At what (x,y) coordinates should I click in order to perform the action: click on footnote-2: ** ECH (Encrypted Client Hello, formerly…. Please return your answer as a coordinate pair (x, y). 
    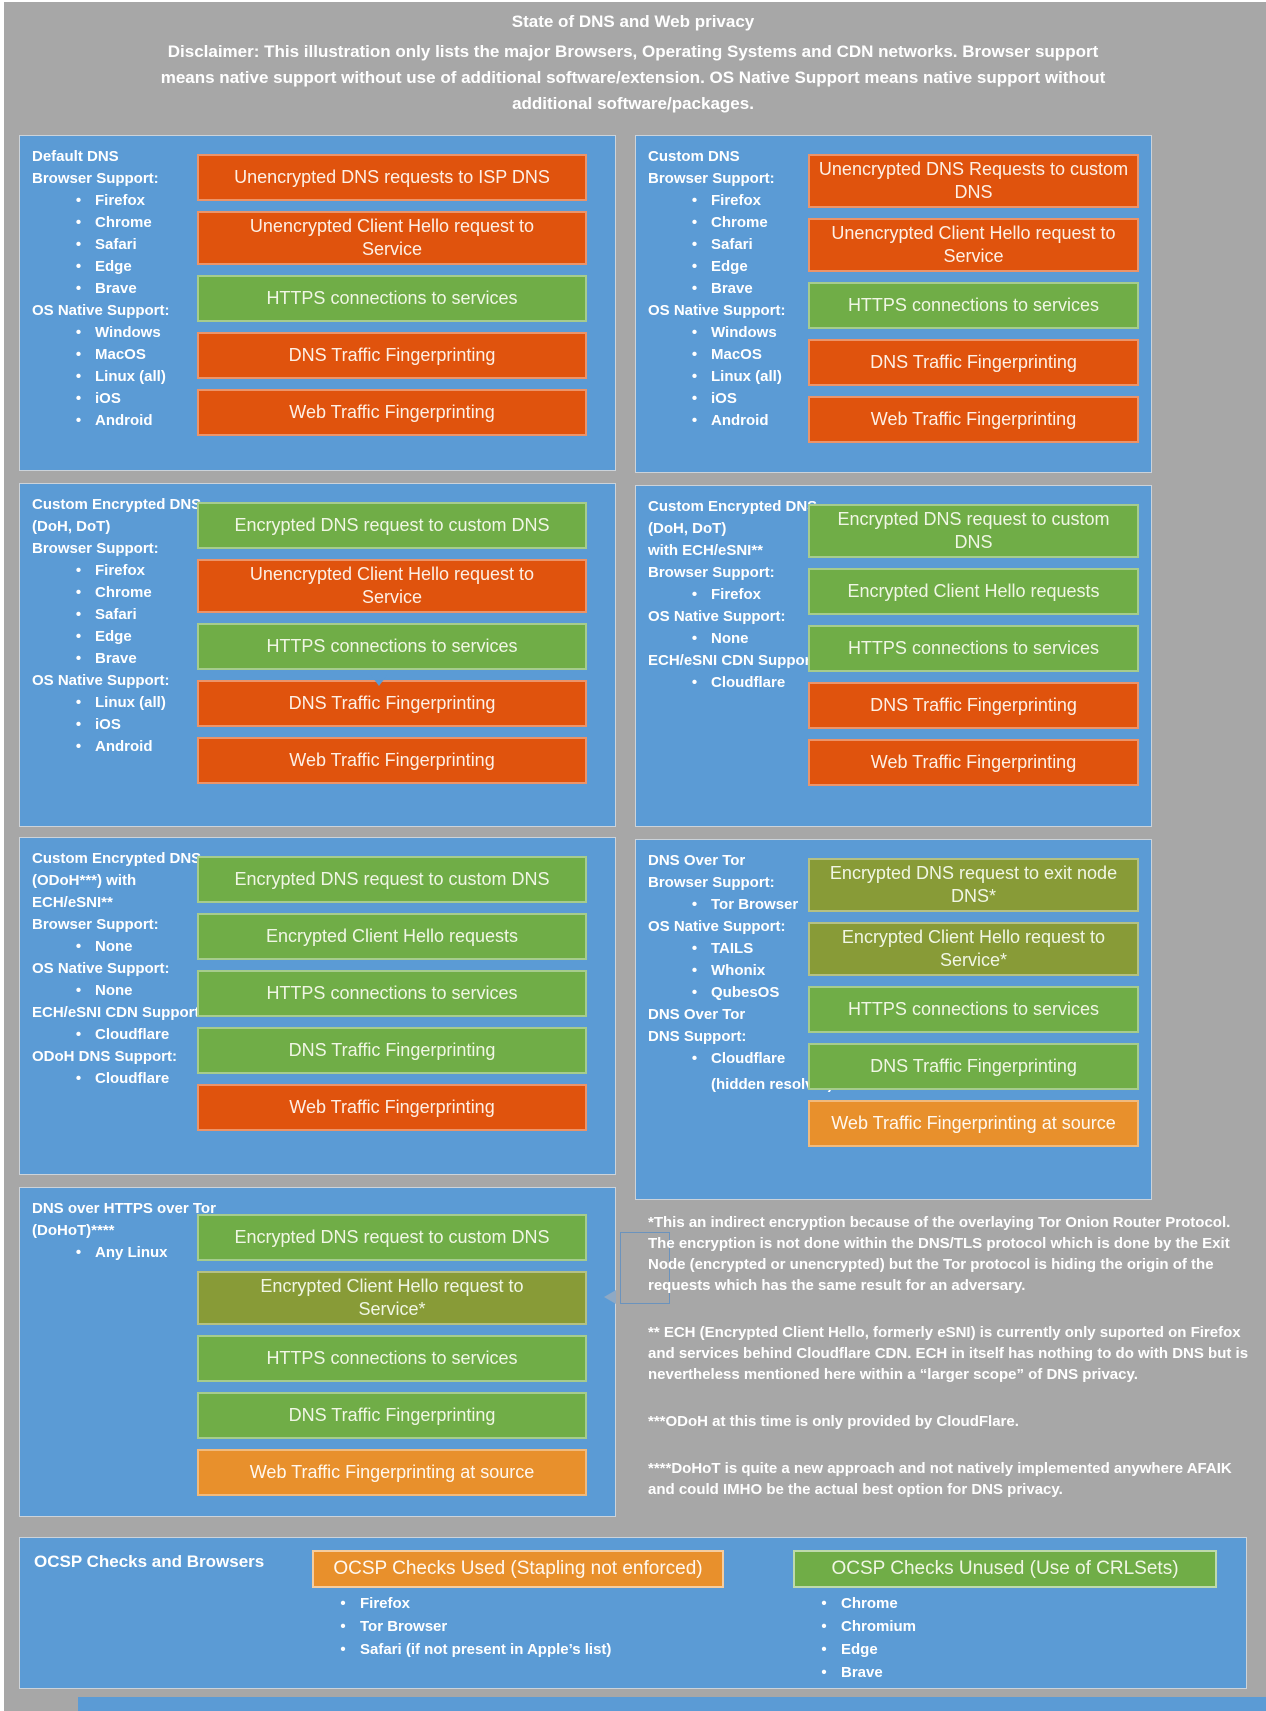
    Looking at the image, I should click on (948, 1353).